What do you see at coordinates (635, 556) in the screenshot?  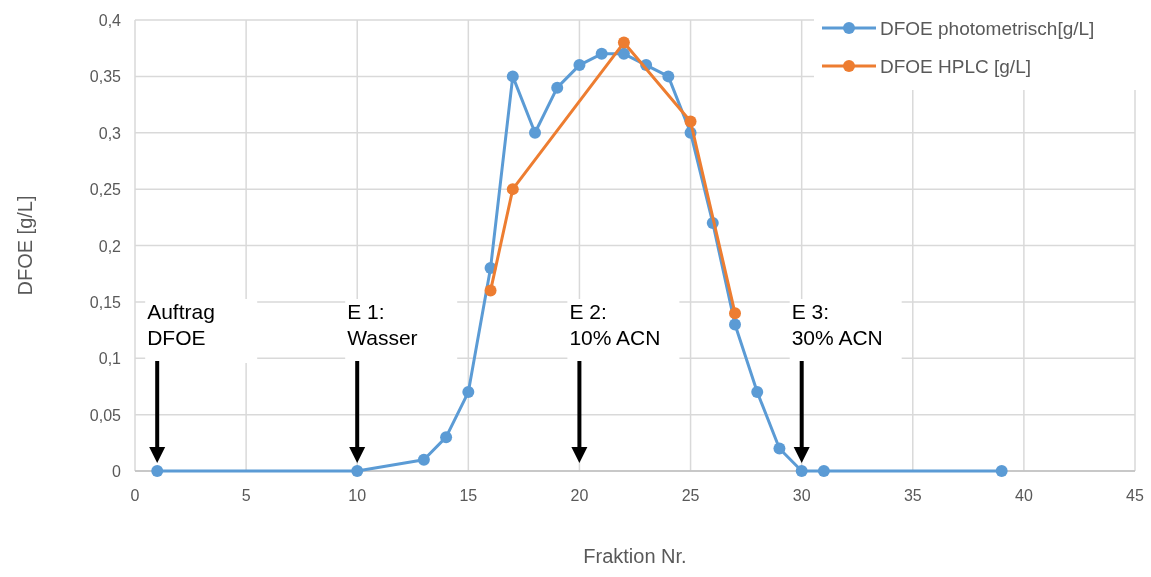 I see `x-axis-title: Fraktion Nr.` at bounding box center [635, 556].